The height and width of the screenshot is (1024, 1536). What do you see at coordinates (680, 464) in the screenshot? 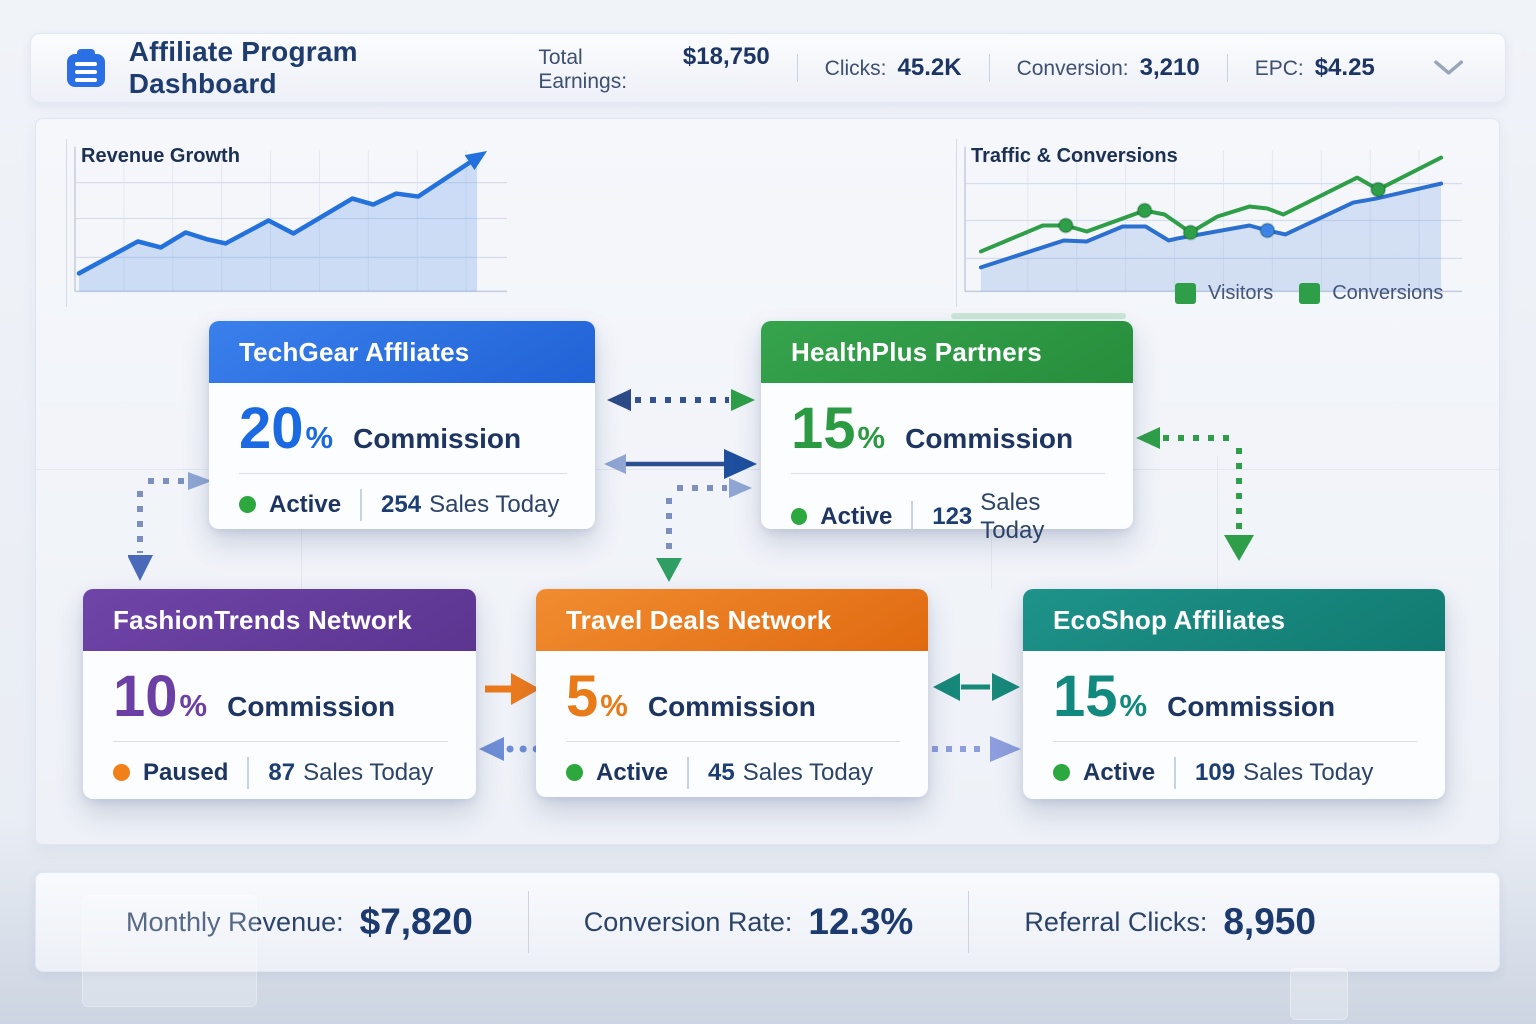
I see `arrow-solid-techgear-healthplus` at bounding box center [680, 464].